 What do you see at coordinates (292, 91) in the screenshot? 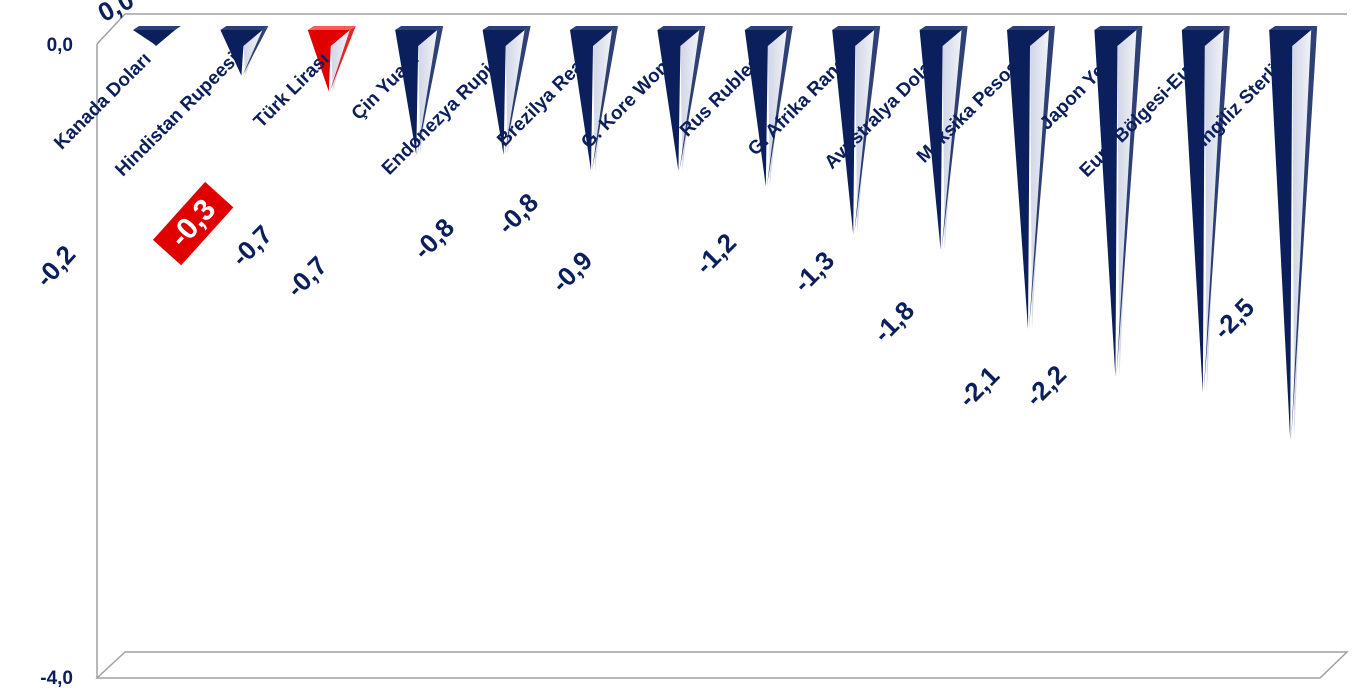
I see `category-label: Türk Lirası` at bounding box center [292, 91].